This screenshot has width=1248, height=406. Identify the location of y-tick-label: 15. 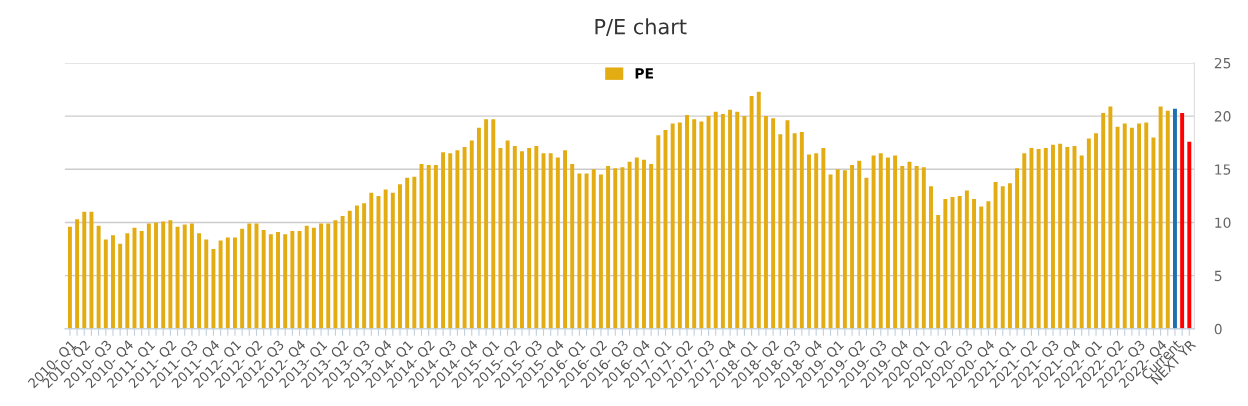
(1223, 169).